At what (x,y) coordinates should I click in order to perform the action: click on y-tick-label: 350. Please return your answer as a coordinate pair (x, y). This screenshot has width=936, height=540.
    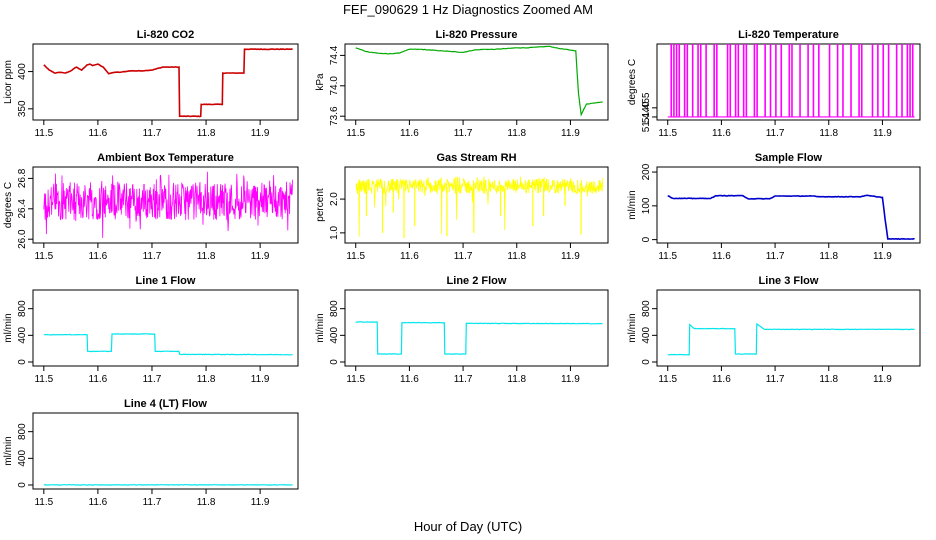
    Looking at the image, I should click on (22, 108).